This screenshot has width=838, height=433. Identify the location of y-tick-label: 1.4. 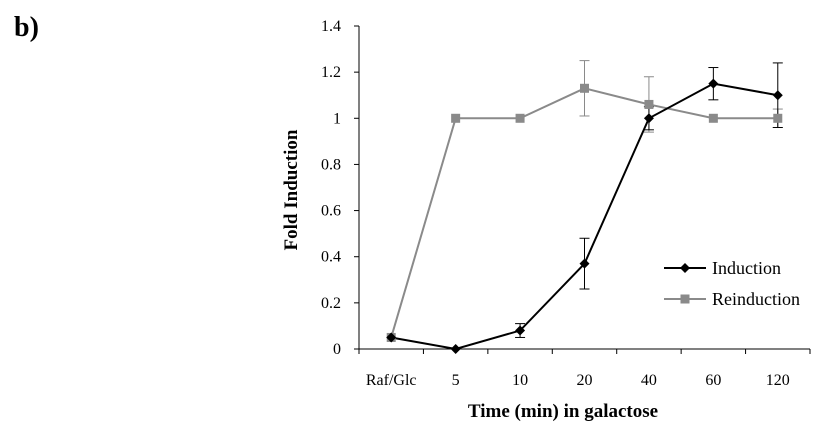
(331, 26).